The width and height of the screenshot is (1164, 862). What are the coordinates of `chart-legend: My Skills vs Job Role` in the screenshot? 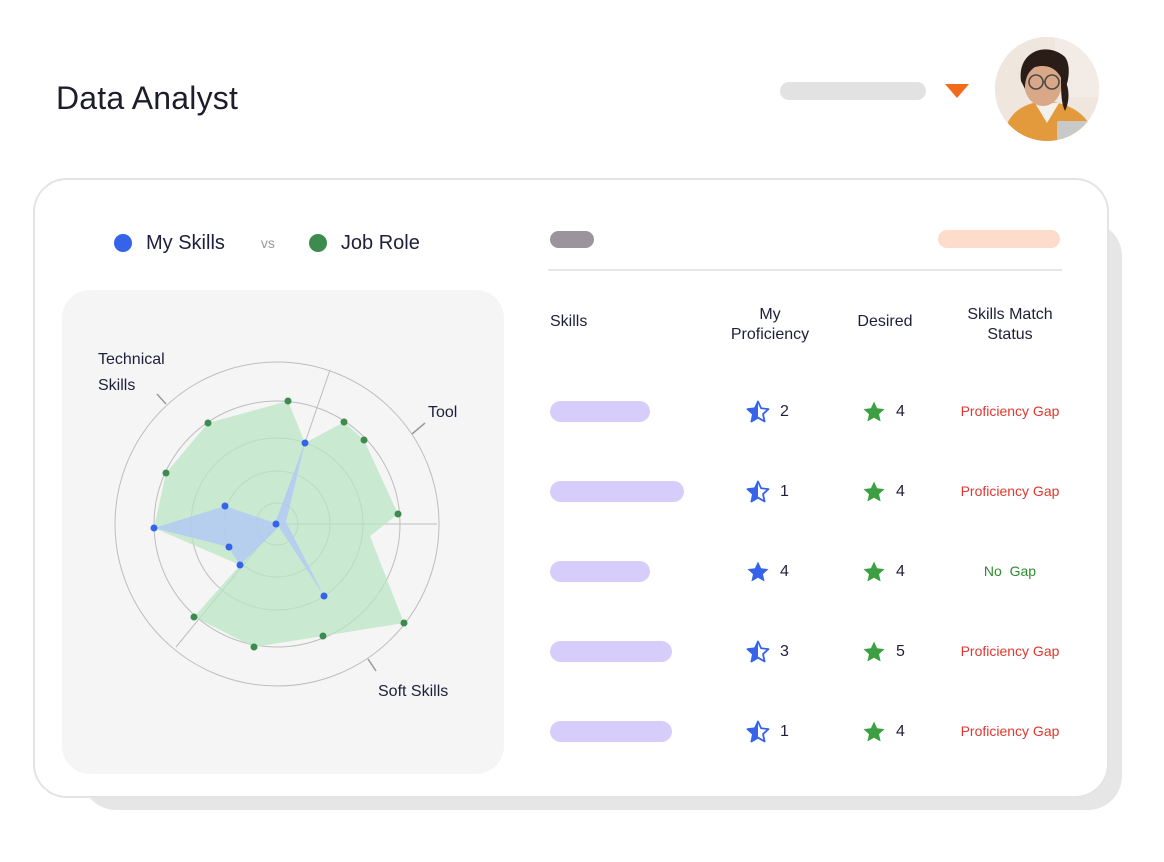 It's located at (267, 243).